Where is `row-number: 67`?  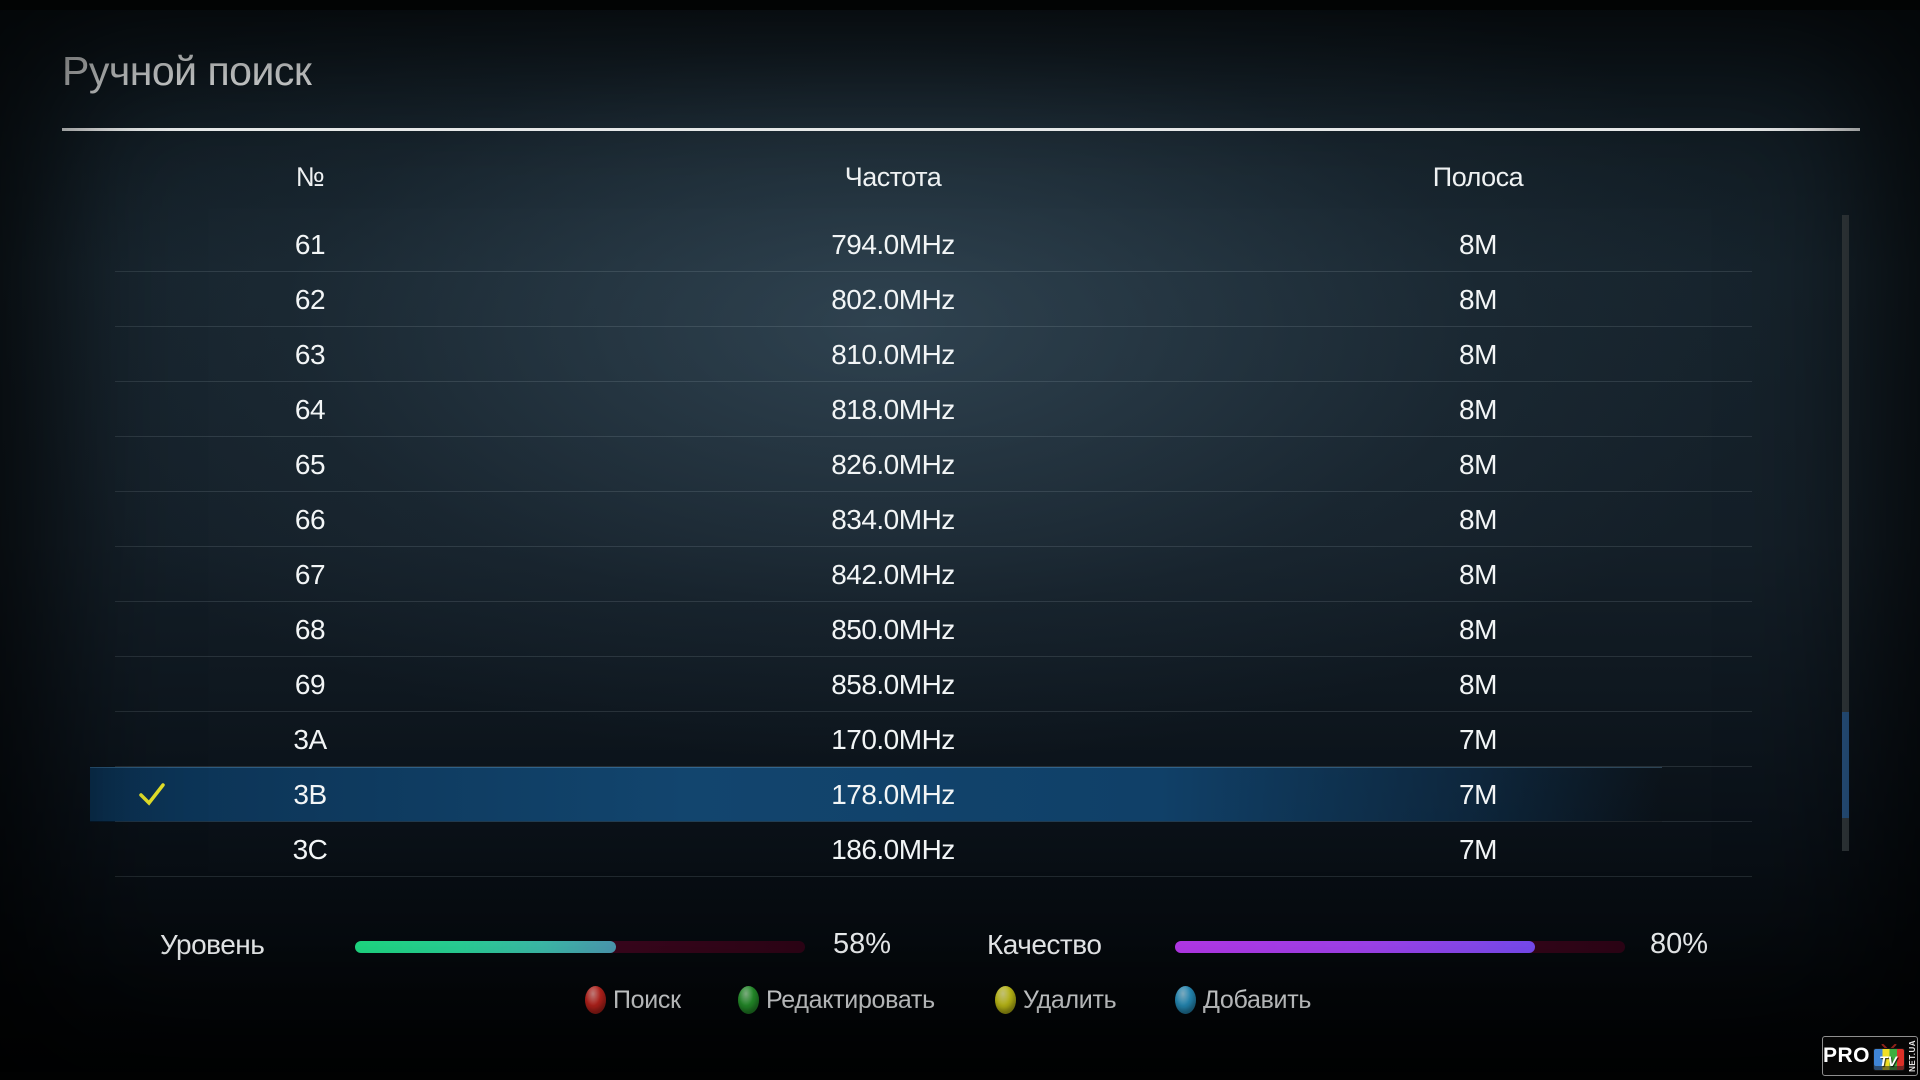 row-number: 67 is located at coordinates (310, 574).